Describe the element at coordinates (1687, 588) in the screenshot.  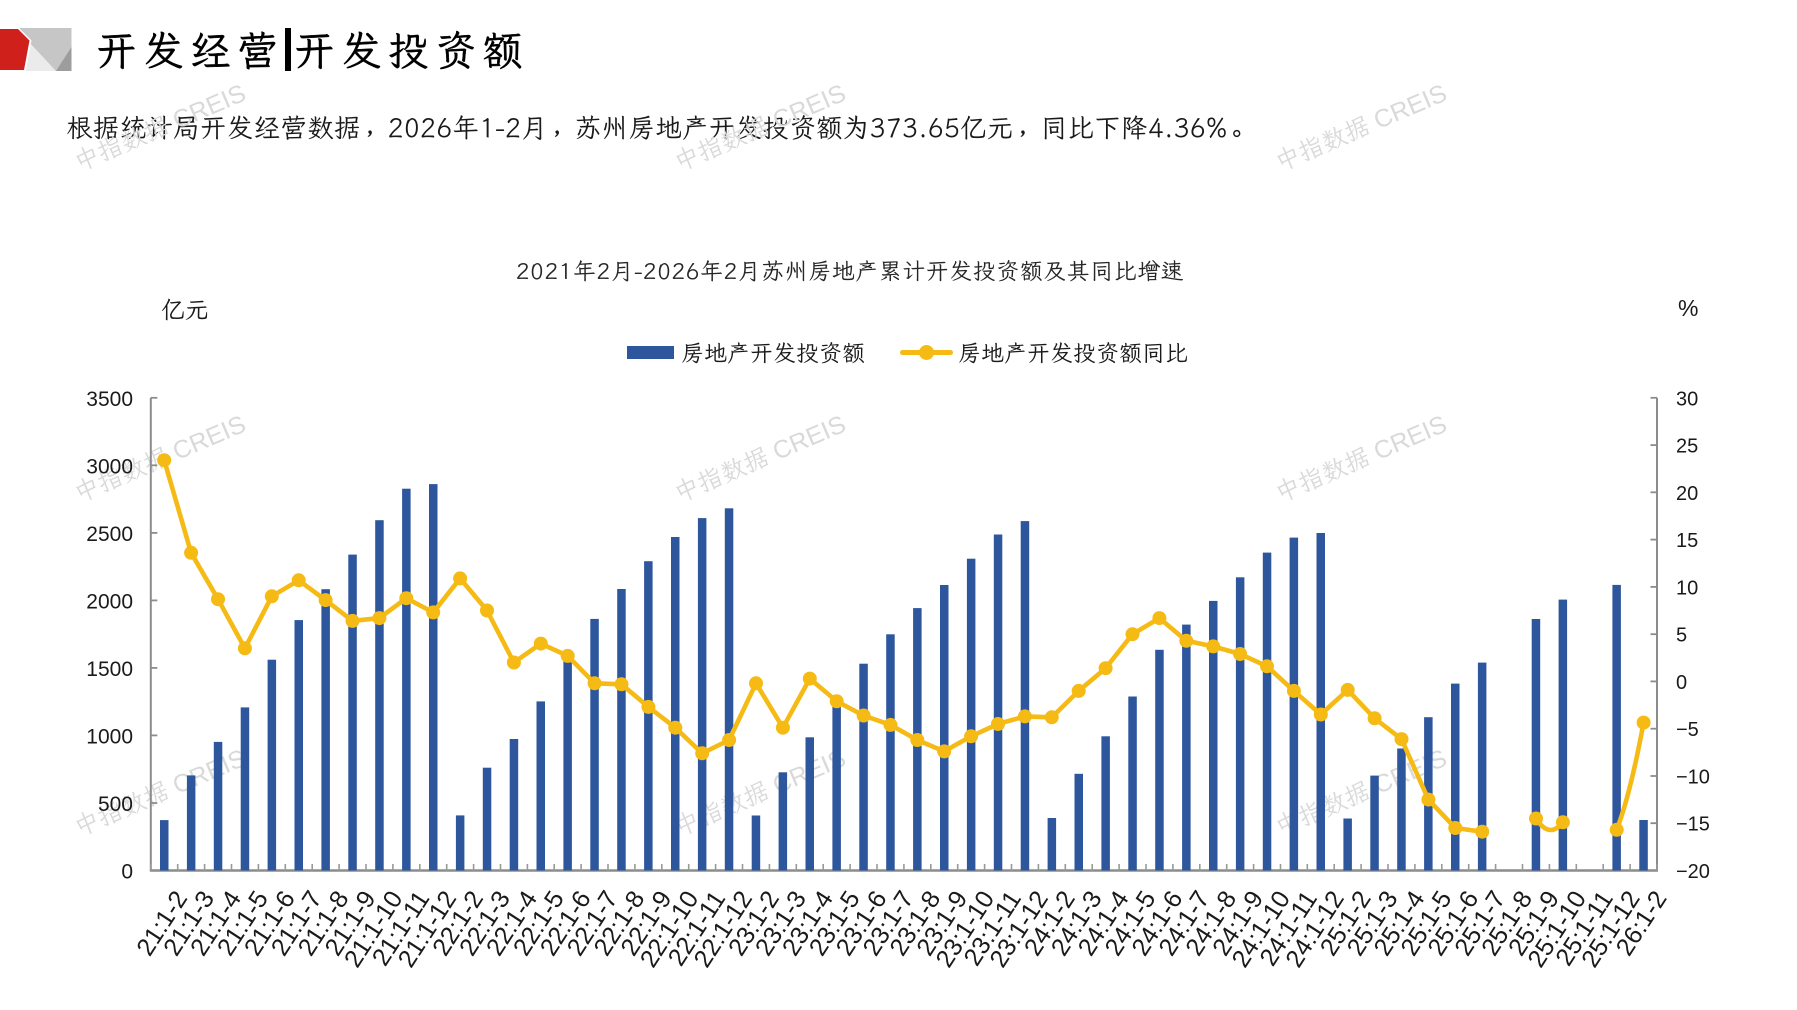
I see `svg-text: 10` at that location.